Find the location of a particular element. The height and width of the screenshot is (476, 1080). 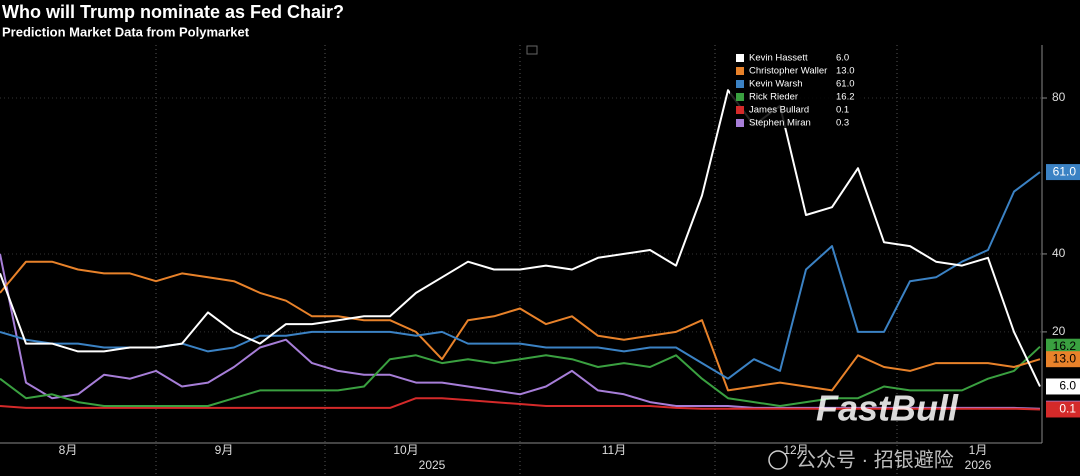

x-tick-label: 11月 is located at coordinates (614, 450).